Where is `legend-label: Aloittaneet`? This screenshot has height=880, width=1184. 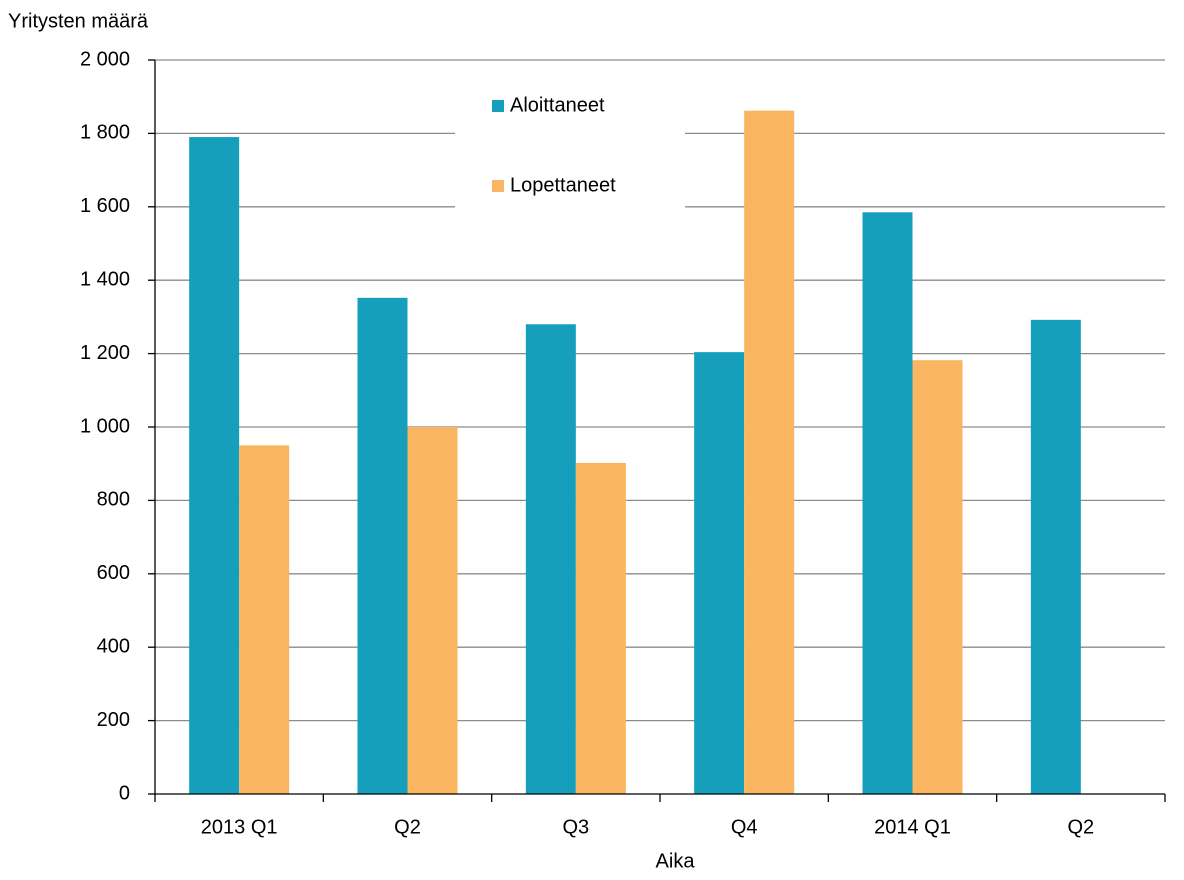 legend-label: Aloittaneet is located at coordinates (557, 105).